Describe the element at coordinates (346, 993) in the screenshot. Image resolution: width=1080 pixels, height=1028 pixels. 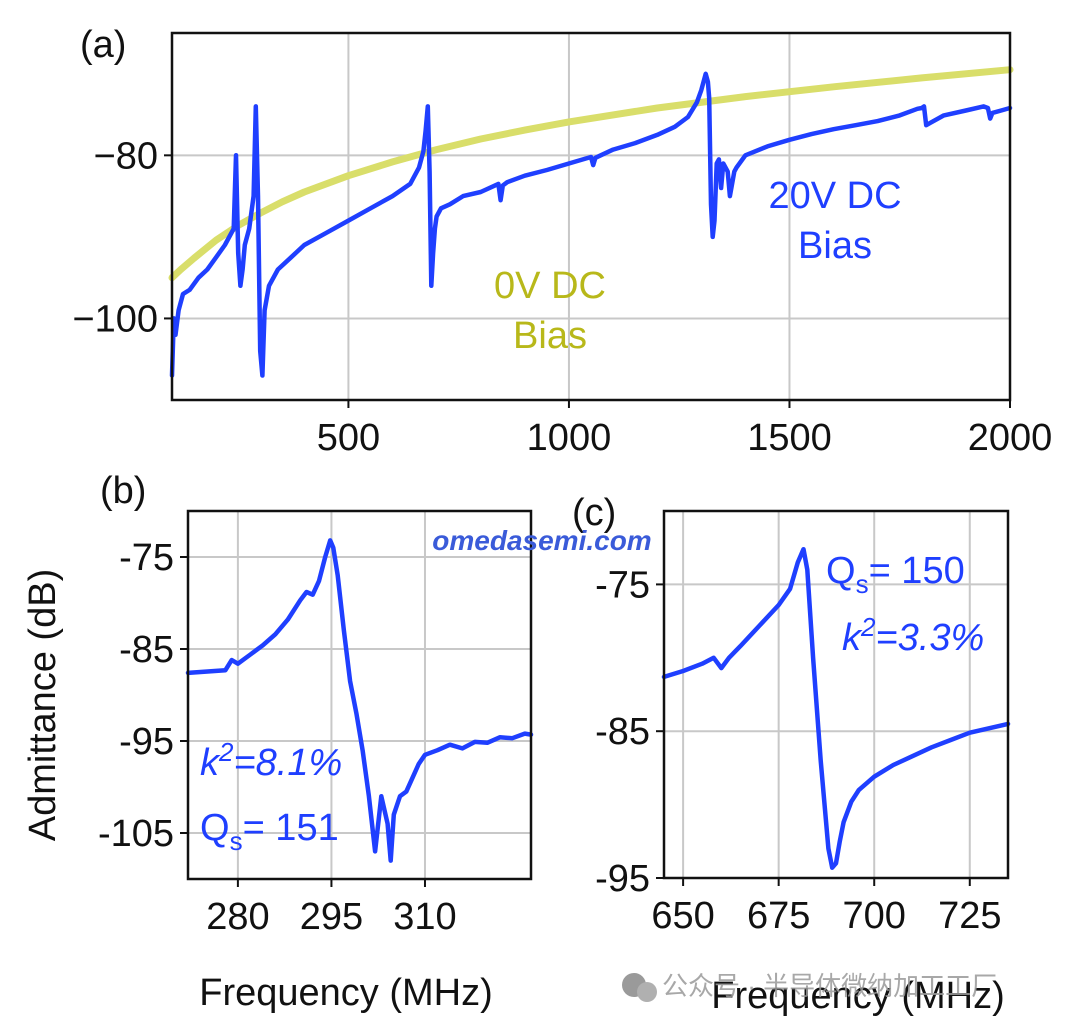
I see `panel-b-xlabel: Frequency (MHz)` at that location.